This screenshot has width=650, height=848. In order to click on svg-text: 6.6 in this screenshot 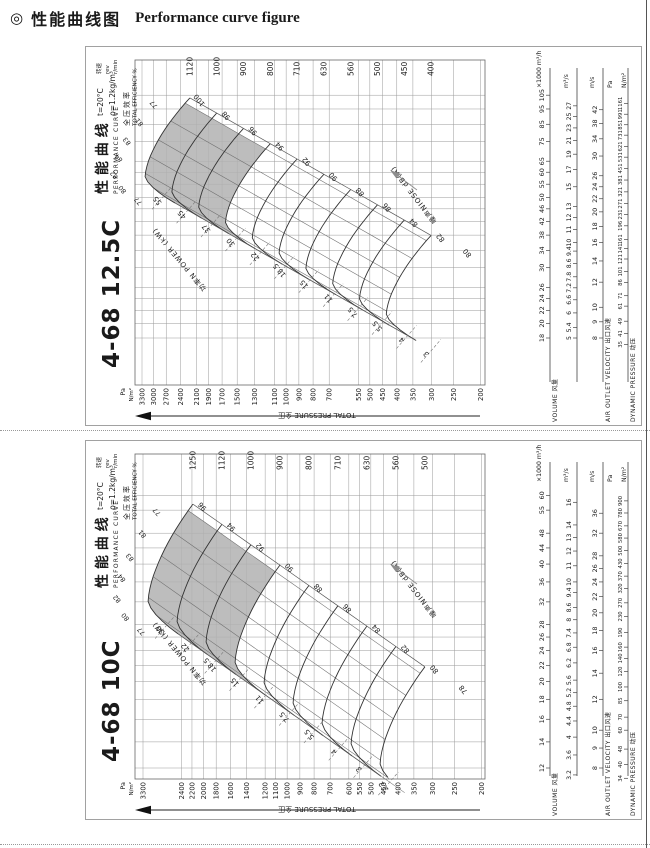, I will do `click(569, 300)`.